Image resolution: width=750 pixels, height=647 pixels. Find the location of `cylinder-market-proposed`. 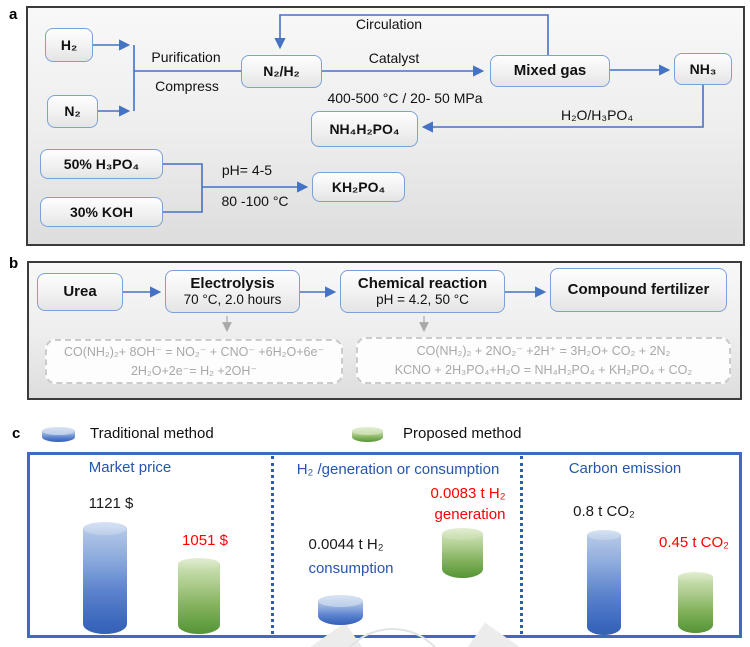

cylinder-market-proposed is located at coordinates (199, 596).